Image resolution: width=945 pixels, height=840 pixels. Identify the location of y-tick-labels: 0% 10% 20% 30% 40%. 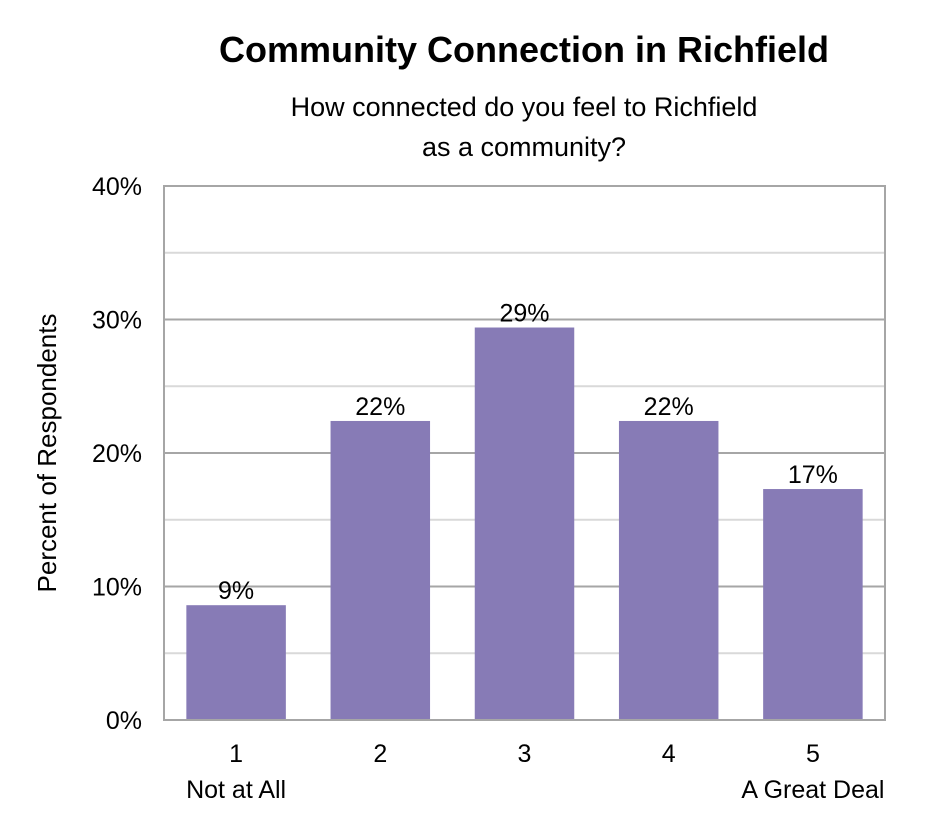
(117, 454).